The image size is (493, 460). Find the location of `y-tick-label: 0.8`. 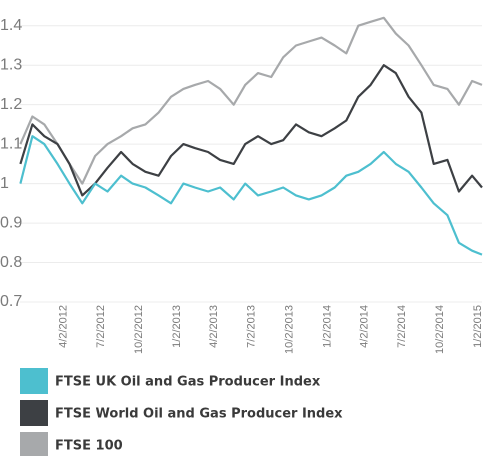

y-tick-label: 0.8 is located at coordinates (11, 262).